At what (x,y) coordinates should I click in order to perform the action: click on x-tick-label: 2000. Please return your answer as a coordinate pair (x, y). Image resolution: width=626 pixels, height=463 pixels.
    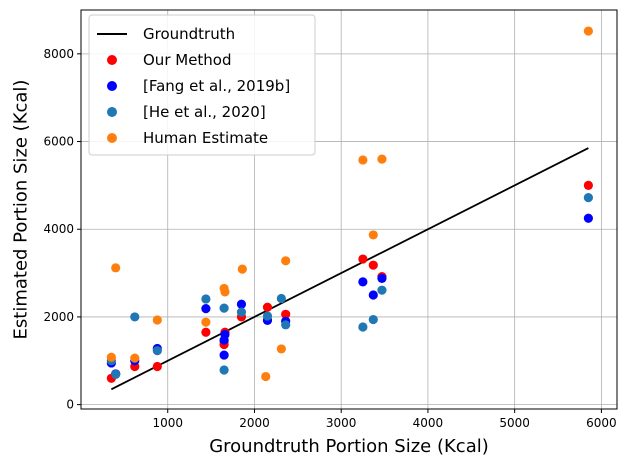
    Looking at the image, I should click on (254, 423).